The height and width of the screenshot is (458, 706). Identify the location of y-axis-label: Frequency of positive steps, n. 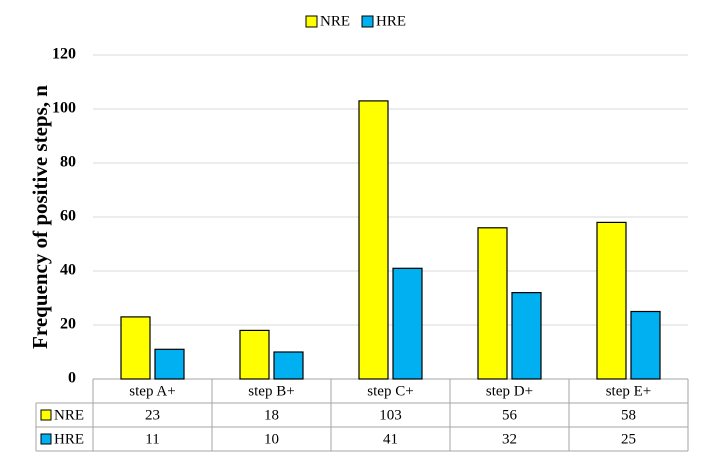
(40, 217).